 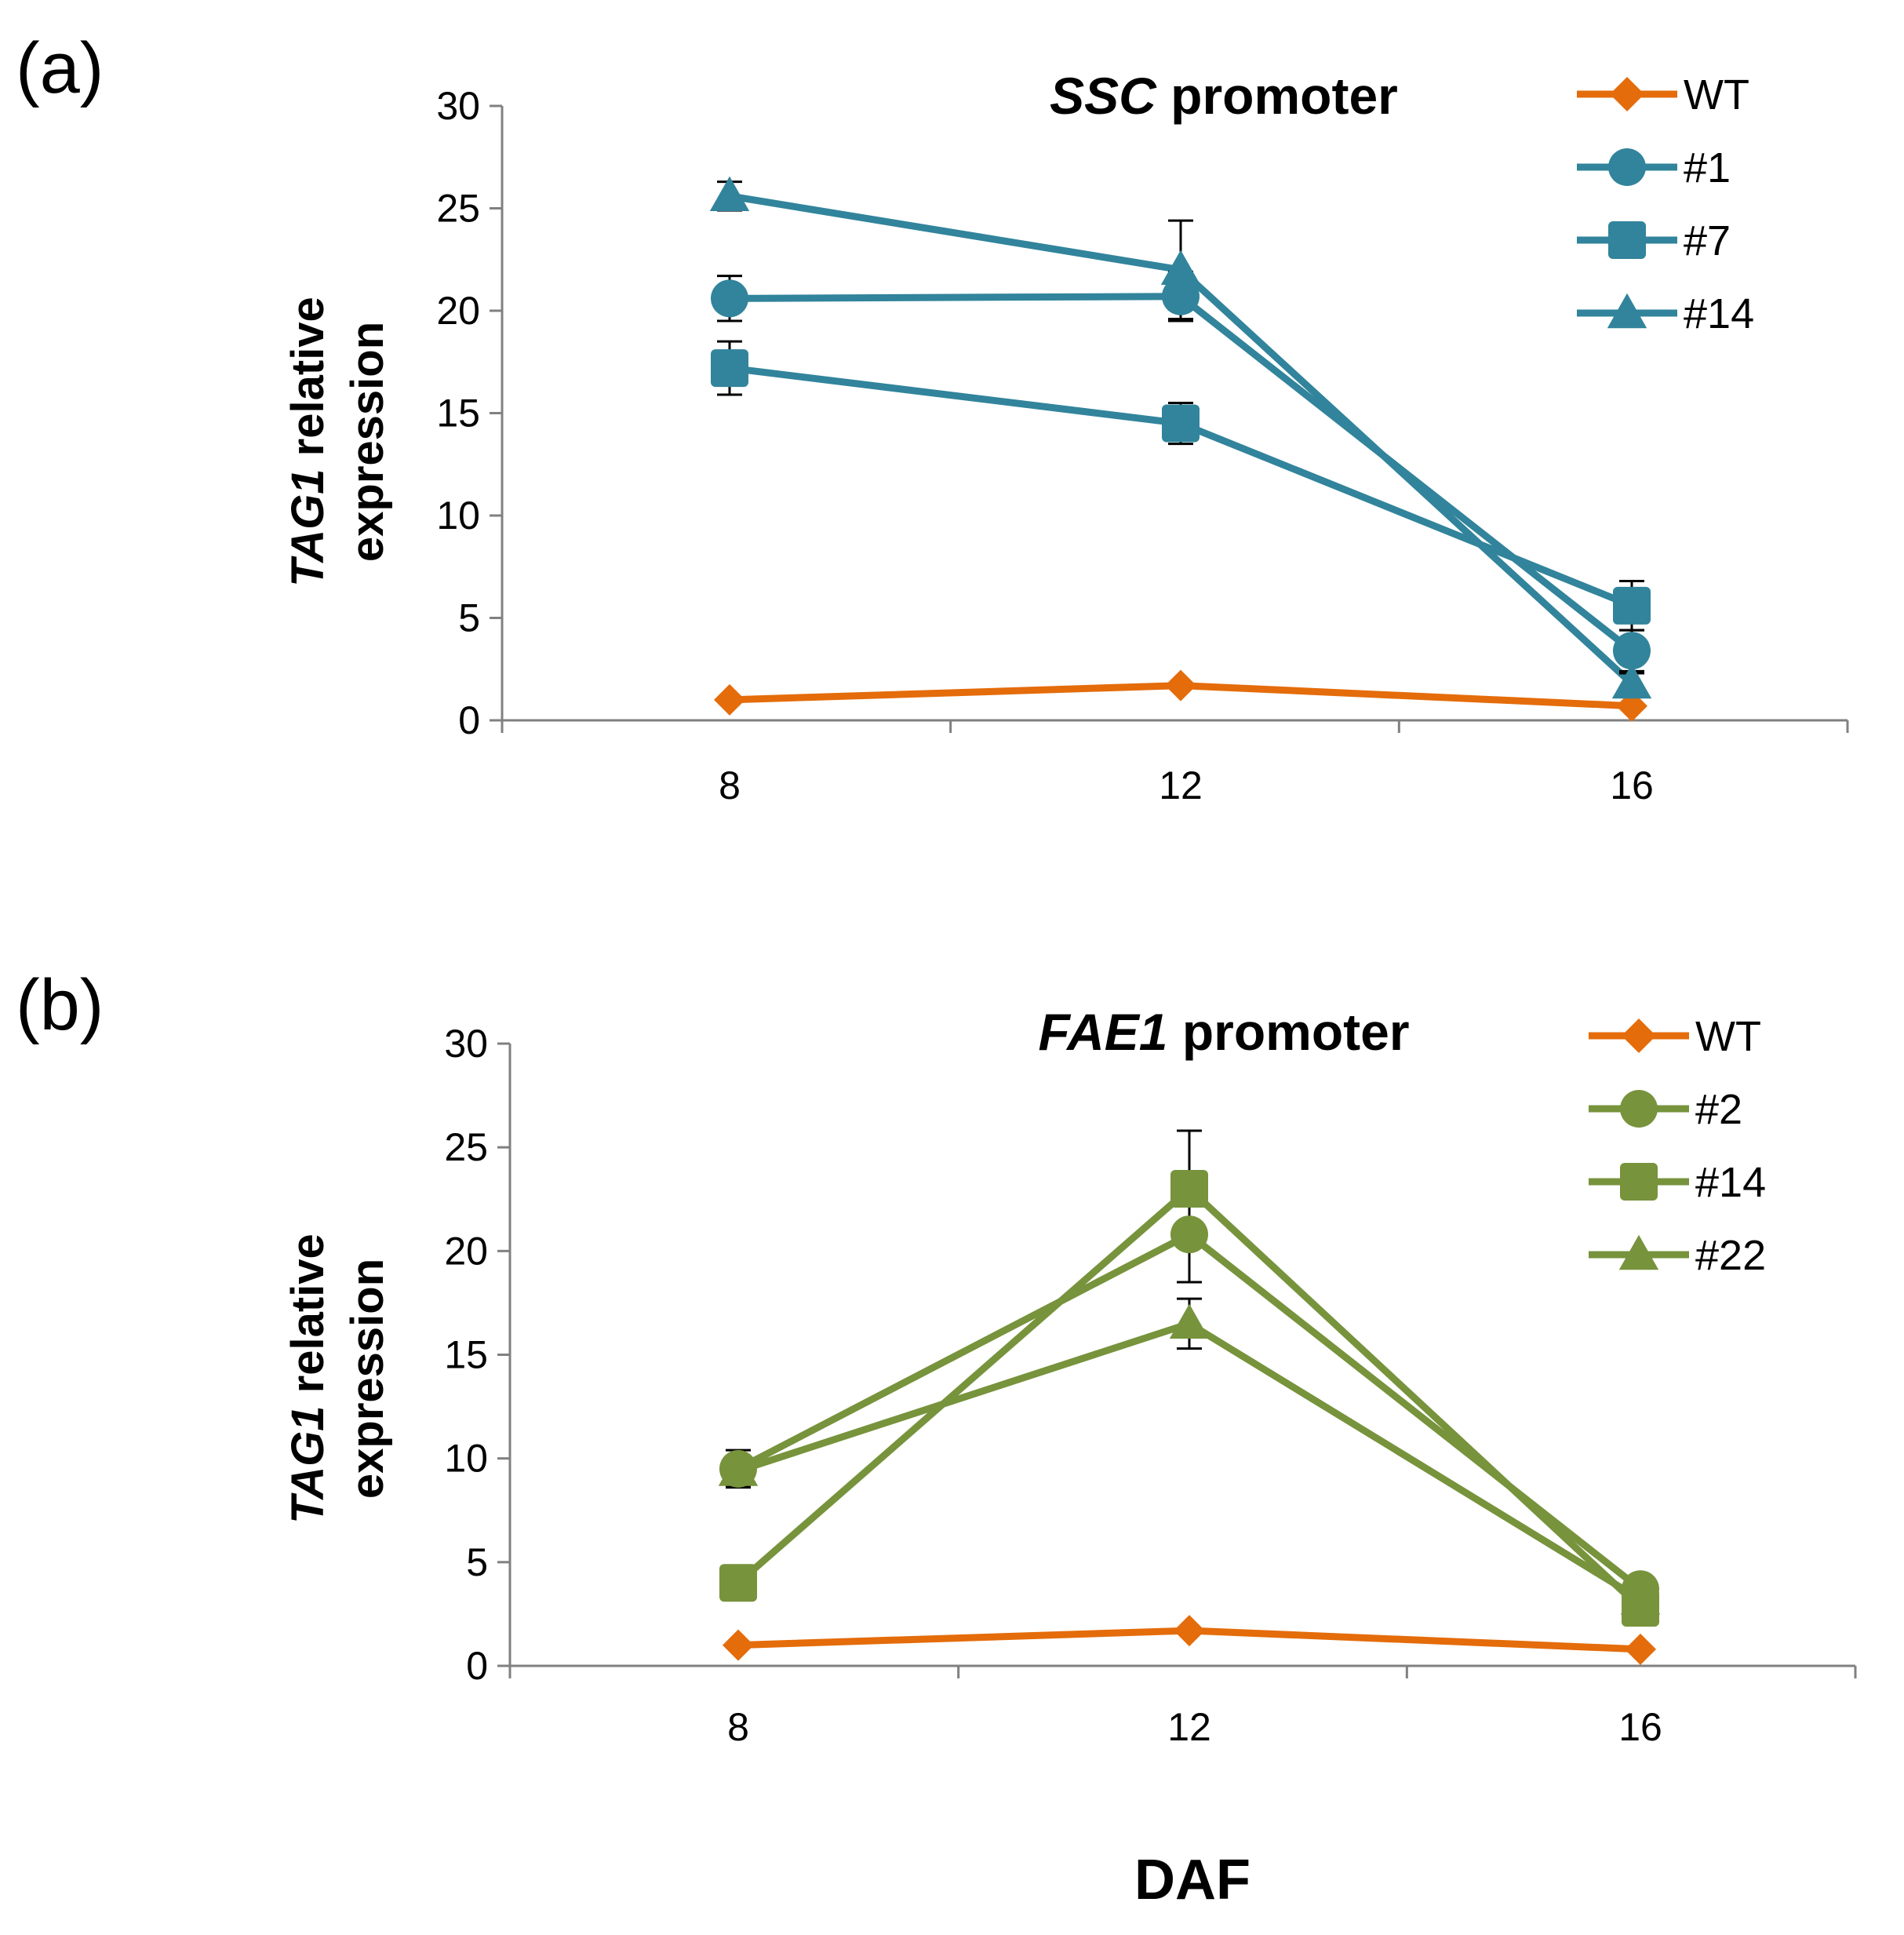 I want to click on chart-title-italic: FAE1, so click(x=1102, y=1032).